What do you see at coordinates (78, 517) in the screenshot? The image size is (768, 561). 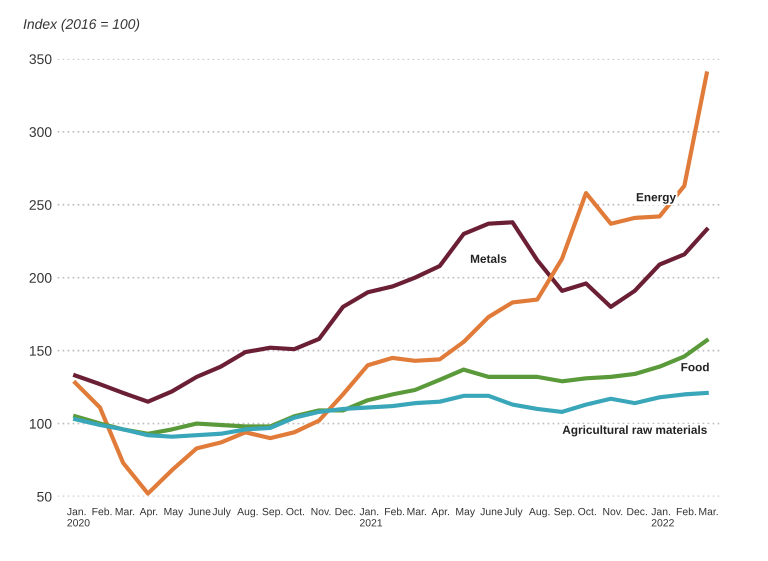 I see `x-tick-label: Jan. 2020` at bounding box center [78, 517].